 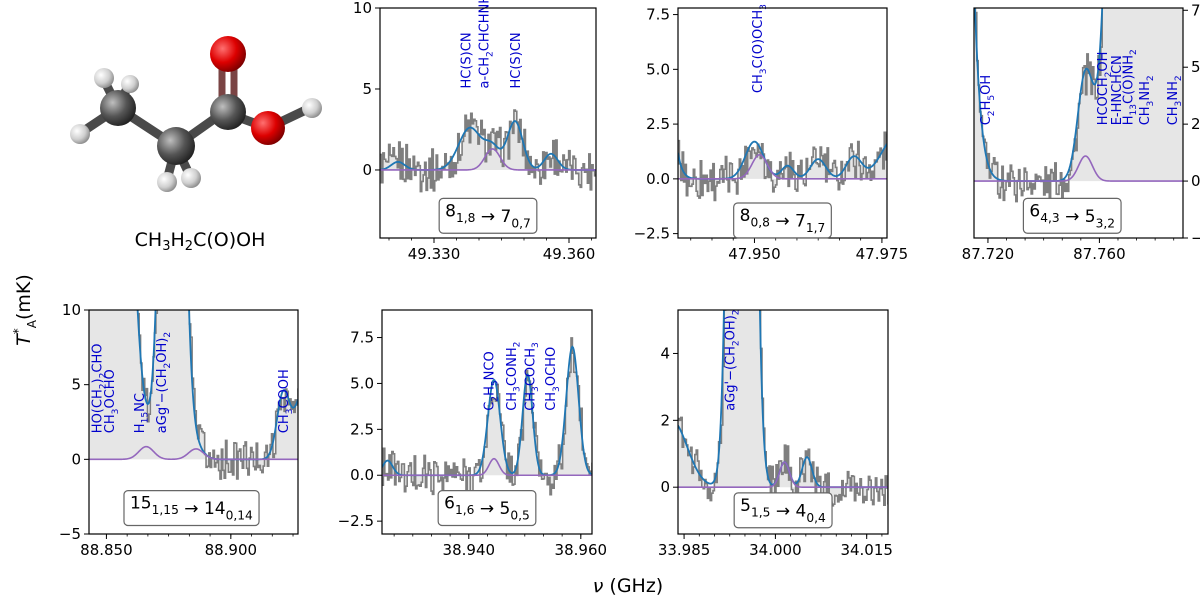 I want to click on line-annotation: HCOCH2OH, so click(x=1105, y=89).